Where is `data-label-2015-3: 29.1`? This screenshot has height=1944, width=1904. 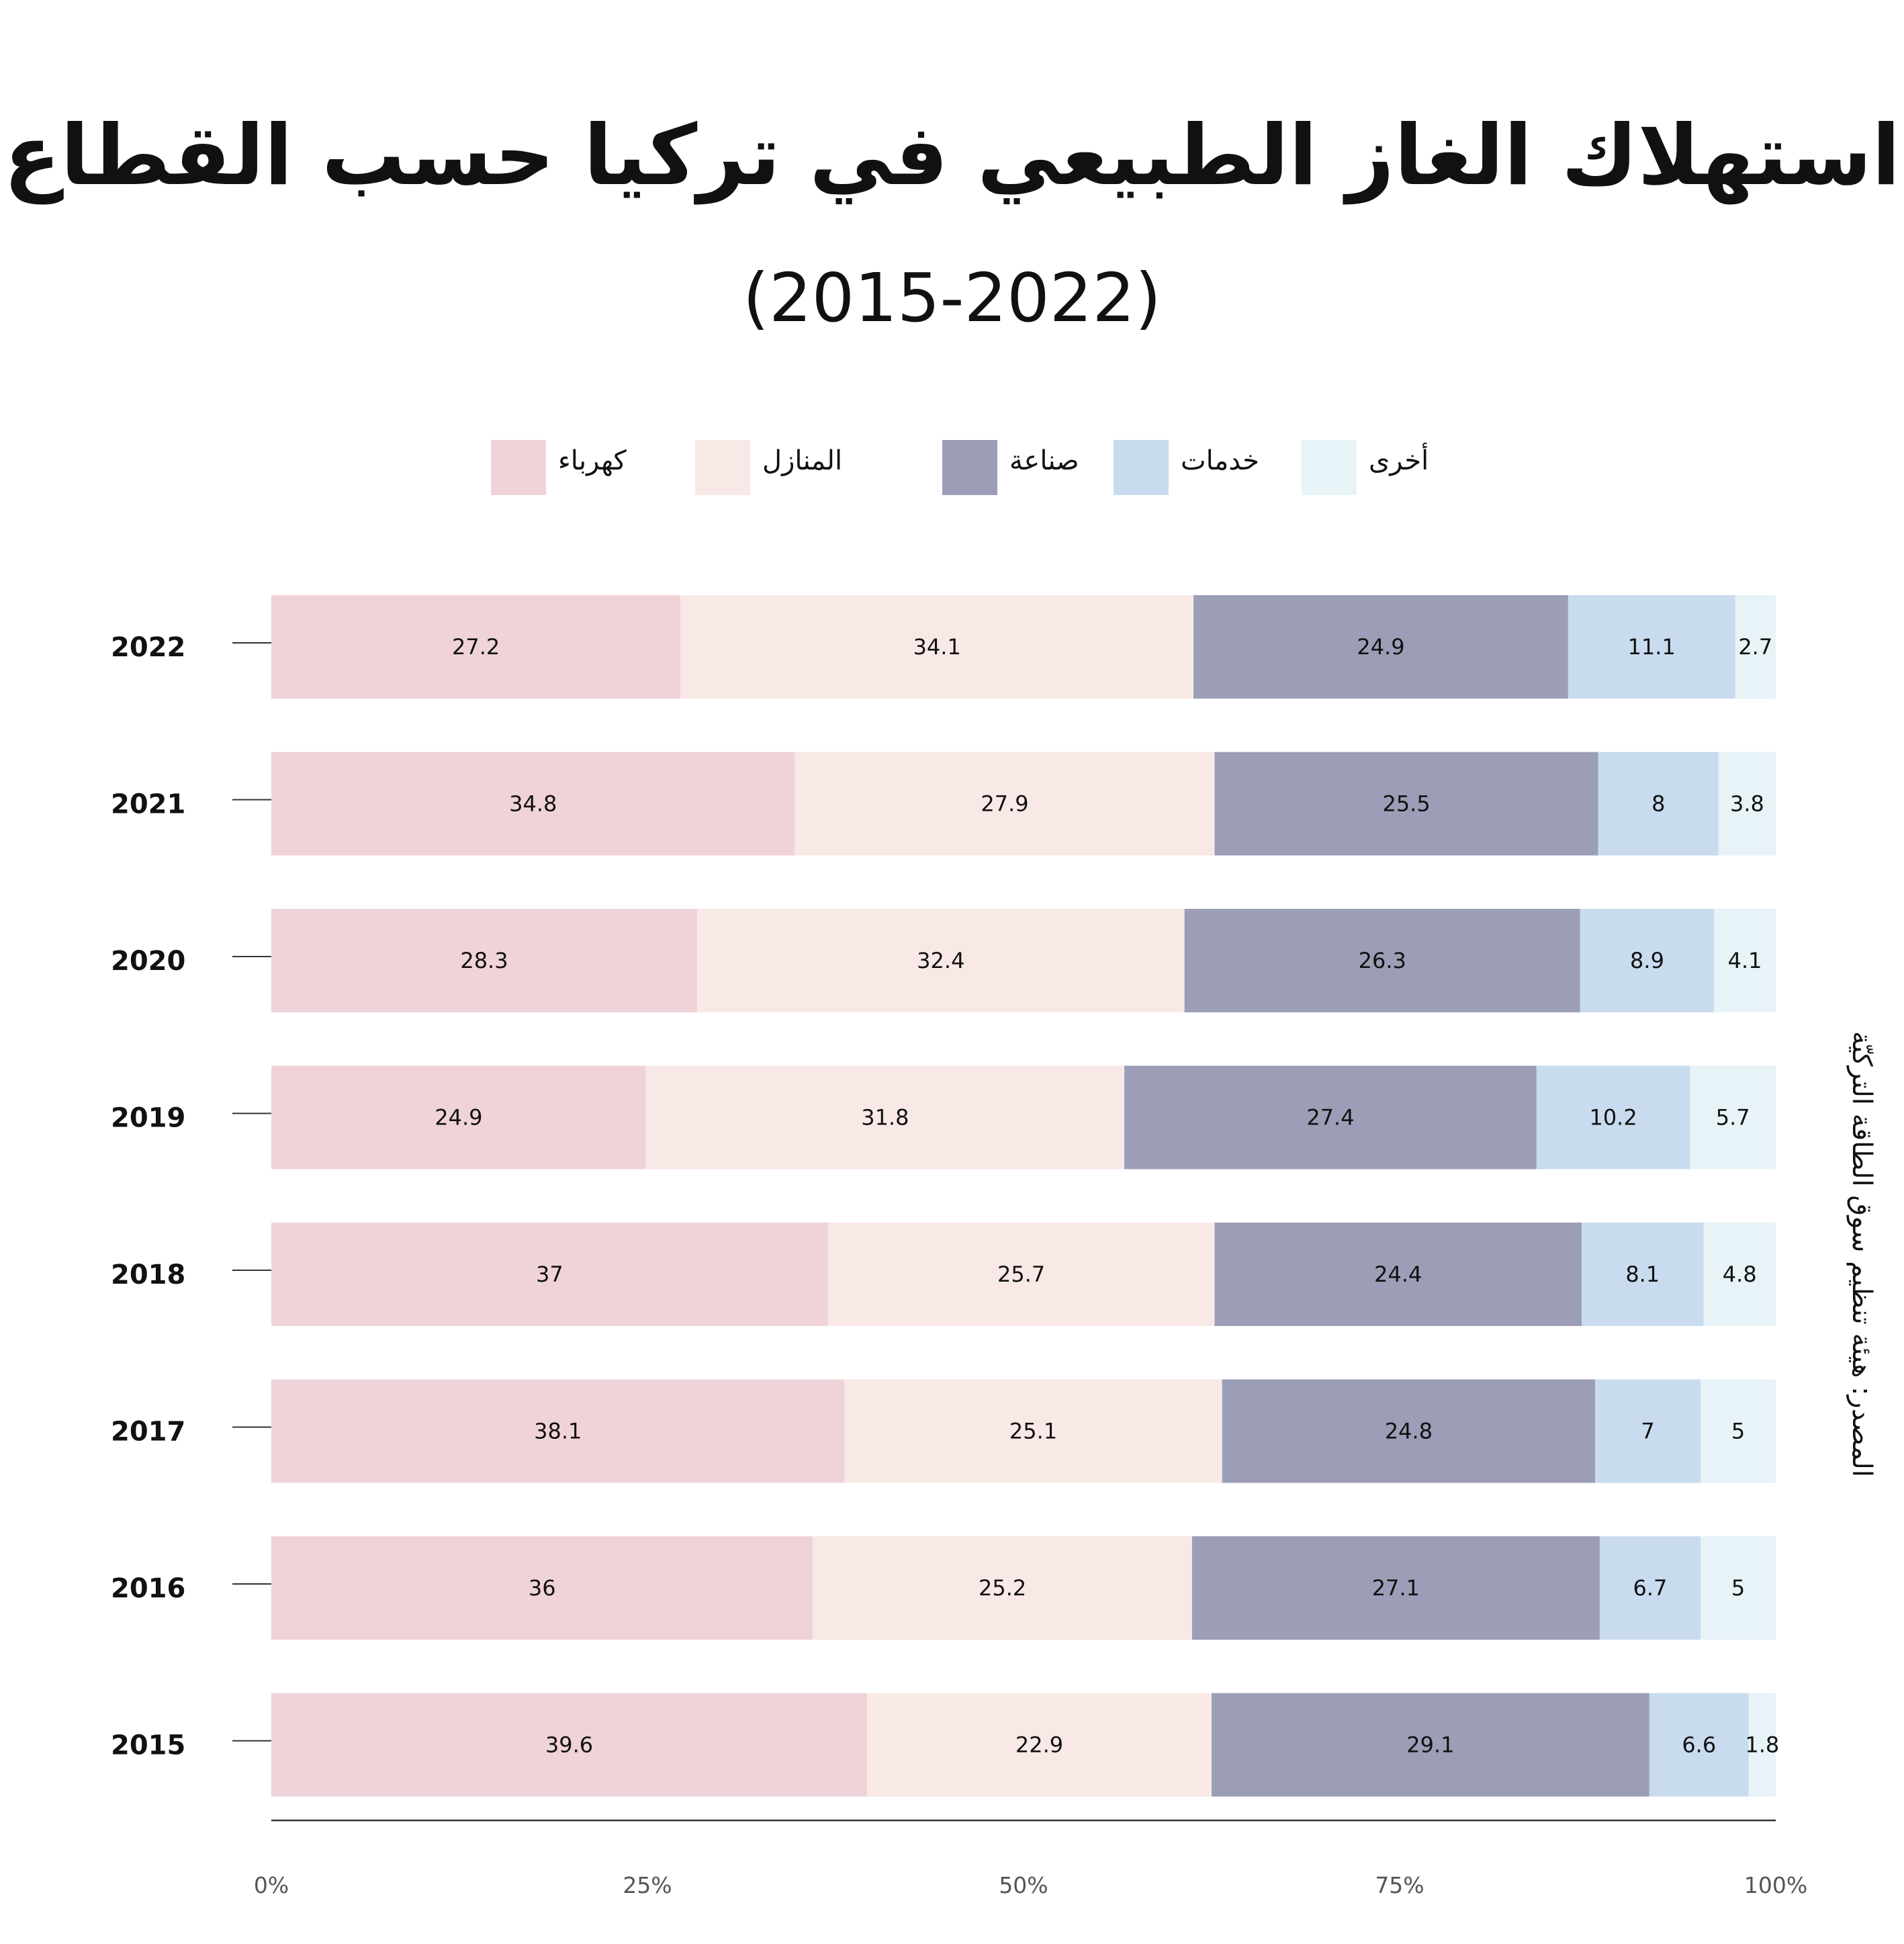 data-label-2015-3: 29.1 is located at coordinates (1430, 1745).